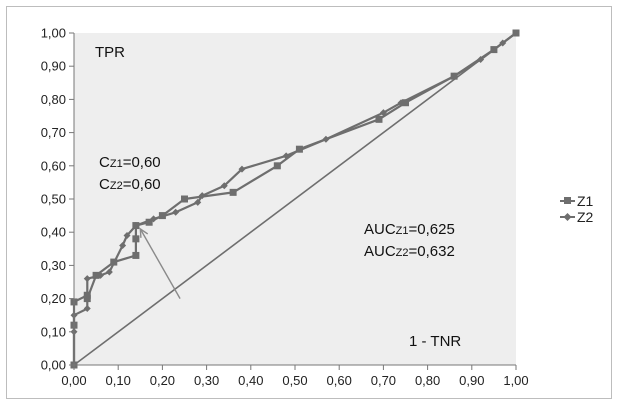  I want to click on cutoff-arrow-head, so click(144, 232).